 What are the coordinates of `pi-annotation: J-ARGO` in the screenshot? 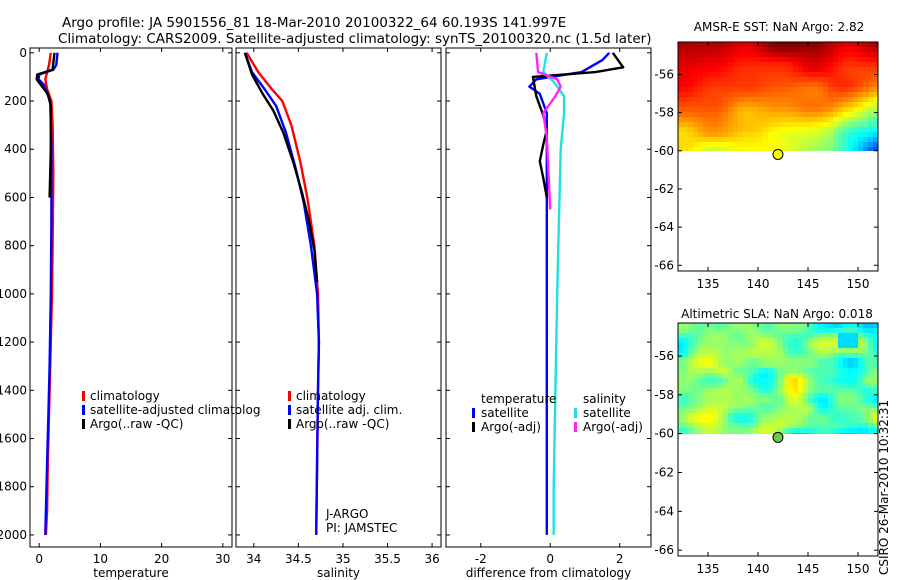 It's located at (346, 514).